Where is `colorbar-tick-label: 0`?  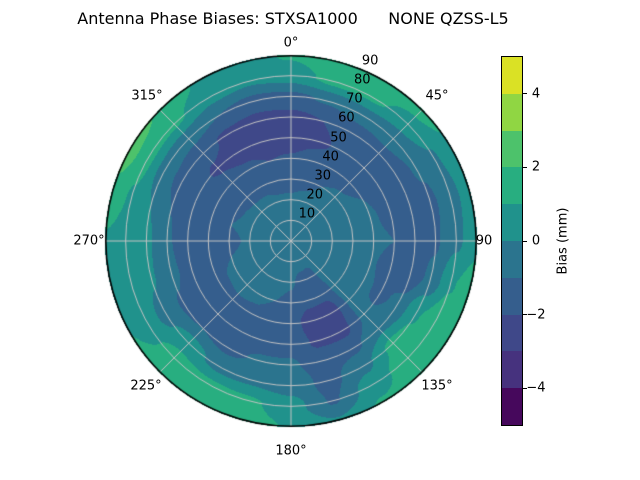 colorbar-tick-label: 0 is located at coordinates (536, 241).